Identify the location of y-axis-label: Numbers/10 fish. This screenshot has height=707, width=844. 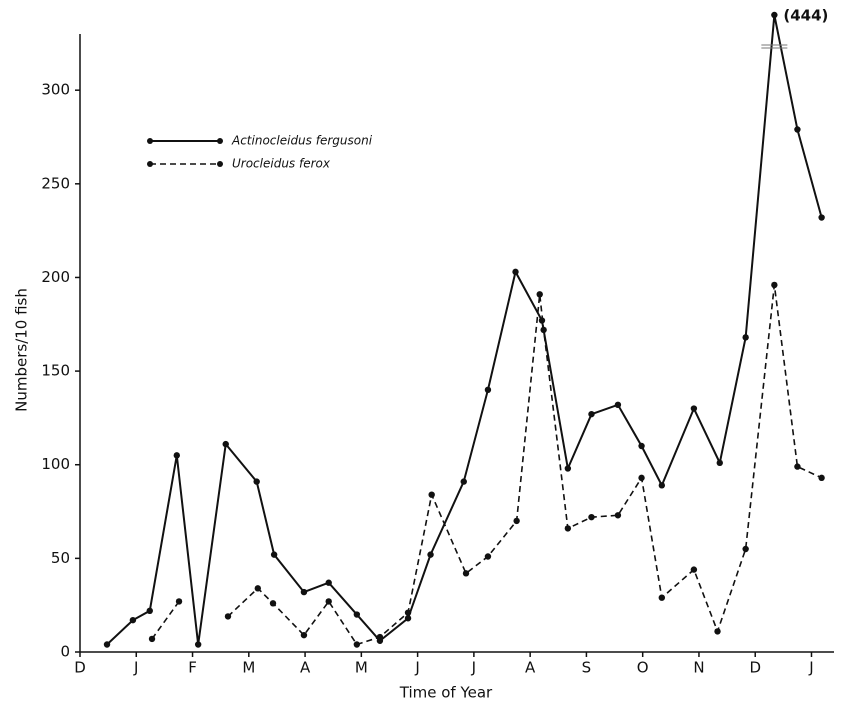
(22, 350).